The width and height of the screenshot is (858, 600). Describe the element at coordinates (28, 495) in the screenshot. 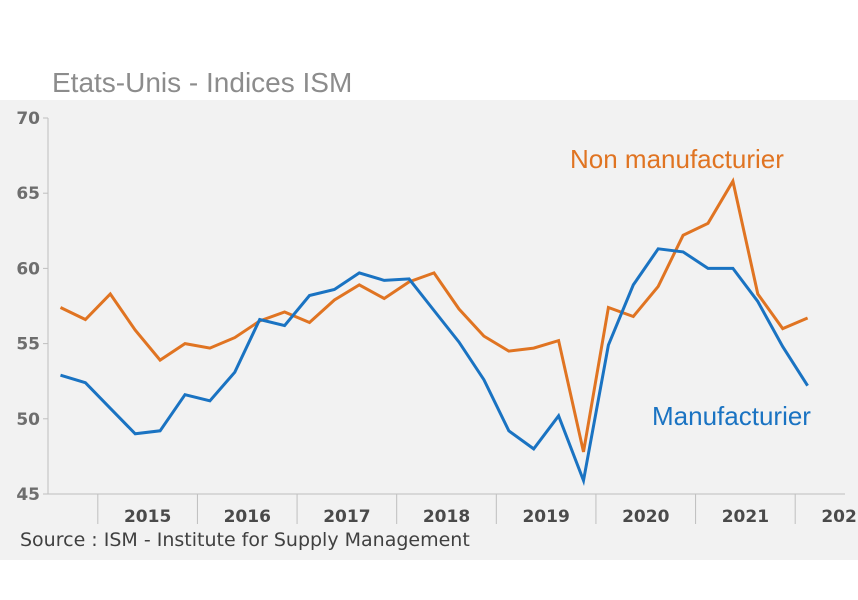

I see `y-tick-label: 45` at that location.